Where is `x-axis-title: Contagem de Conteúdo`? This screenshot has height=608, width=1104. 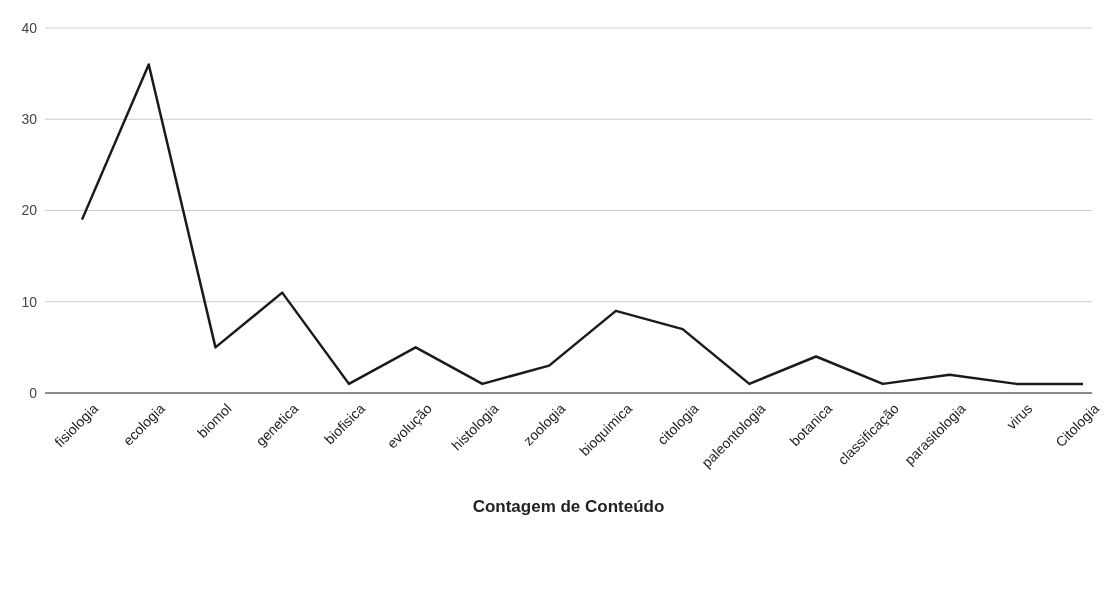 x-axis-title: Contagem de Conteúdo is located at coordinates (568, 506).